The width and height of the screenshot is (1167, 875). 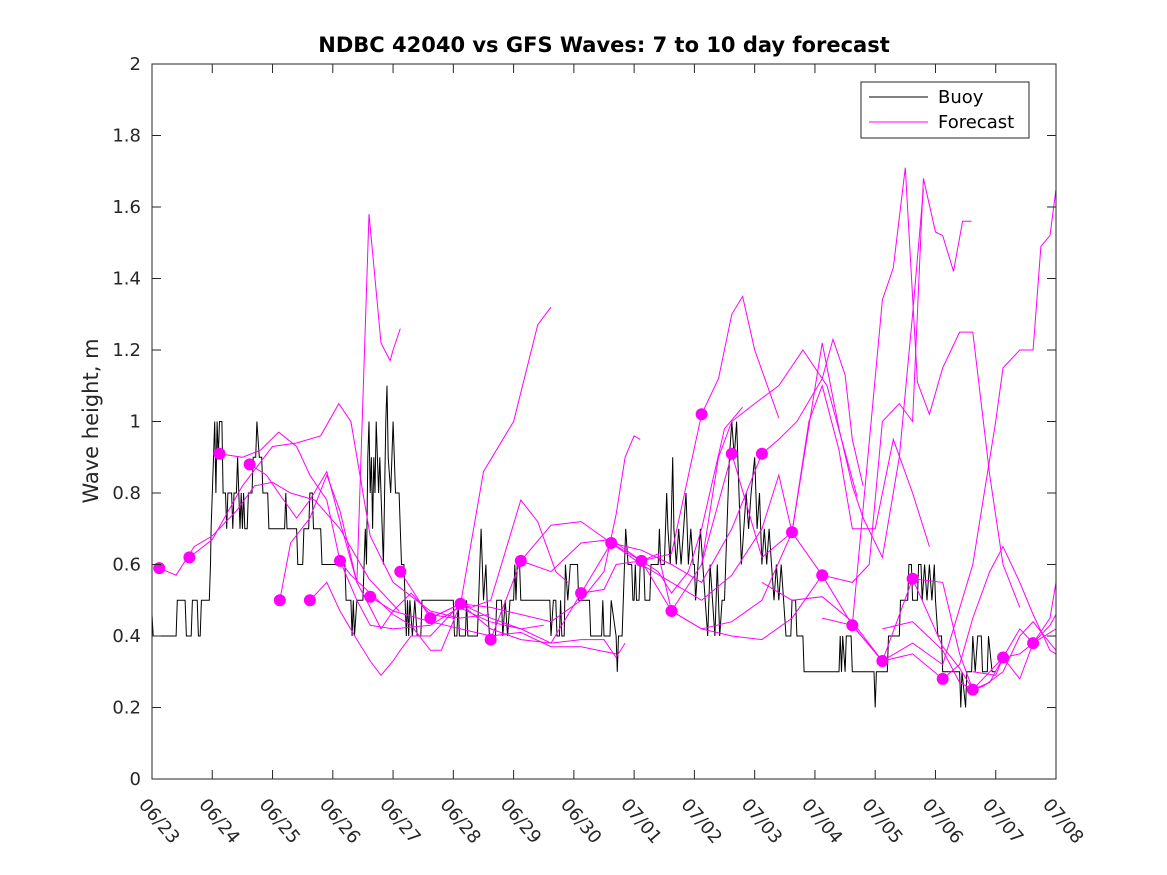 I want to click on y-tick-label: 0.4, so click(x=126, y=636).